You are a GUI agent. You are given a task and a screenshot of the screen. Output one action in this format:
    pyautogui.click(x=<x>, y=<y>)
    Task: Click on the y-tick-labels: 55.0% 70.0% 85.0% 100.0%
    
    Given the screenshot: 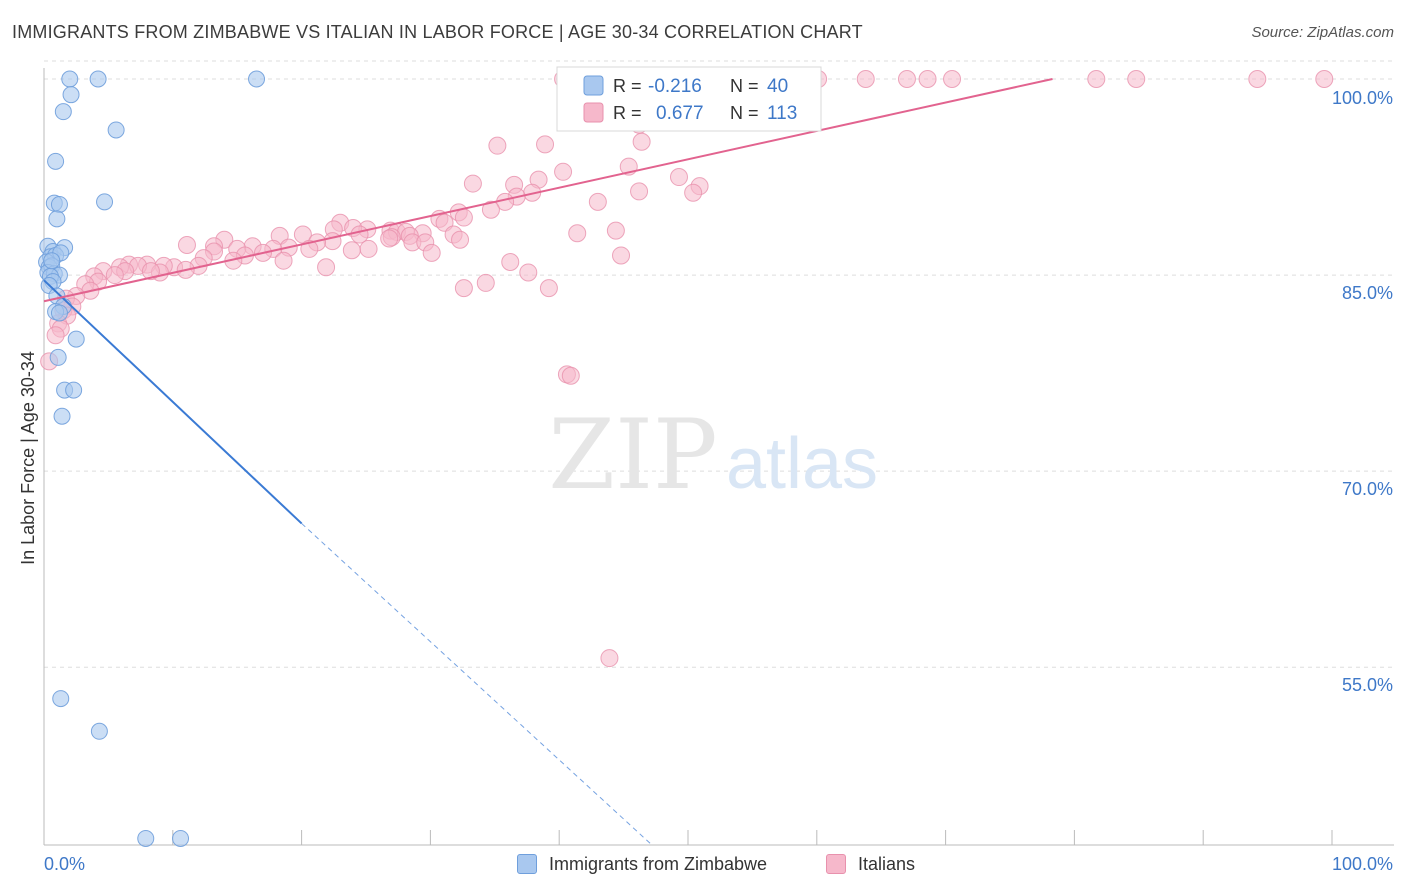 What is the action you would take?
    pyautogui.click(x=1362, y=391)
    